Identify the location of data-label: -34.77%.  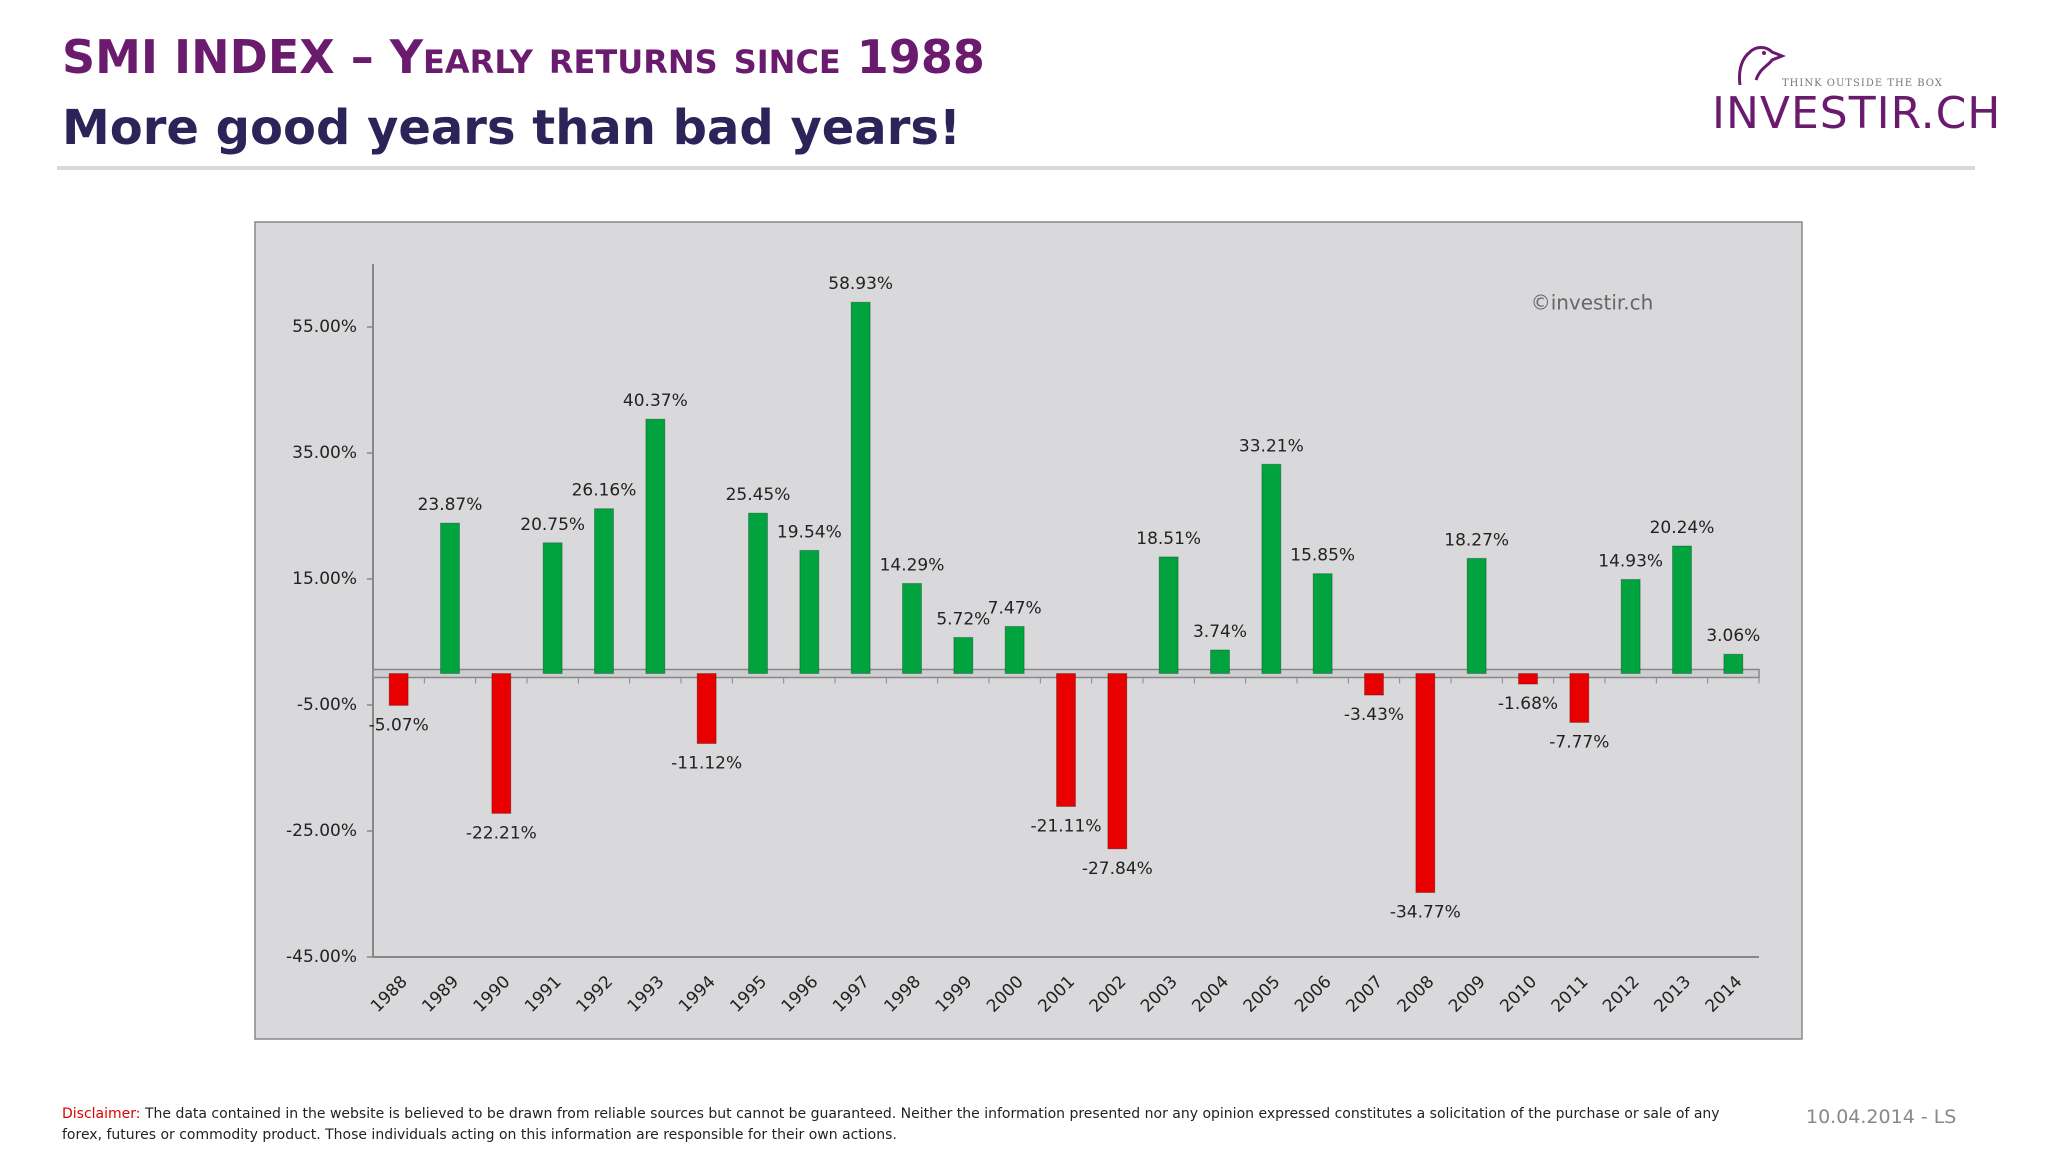
(1425, 913).